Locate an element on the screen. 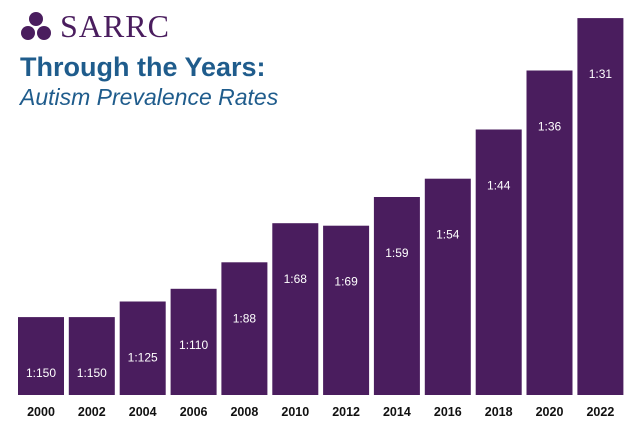 Image resolution: width=634 pixels, height=423 pixels. bar-data-label: 1:125 is located at coordinates (143, 358).